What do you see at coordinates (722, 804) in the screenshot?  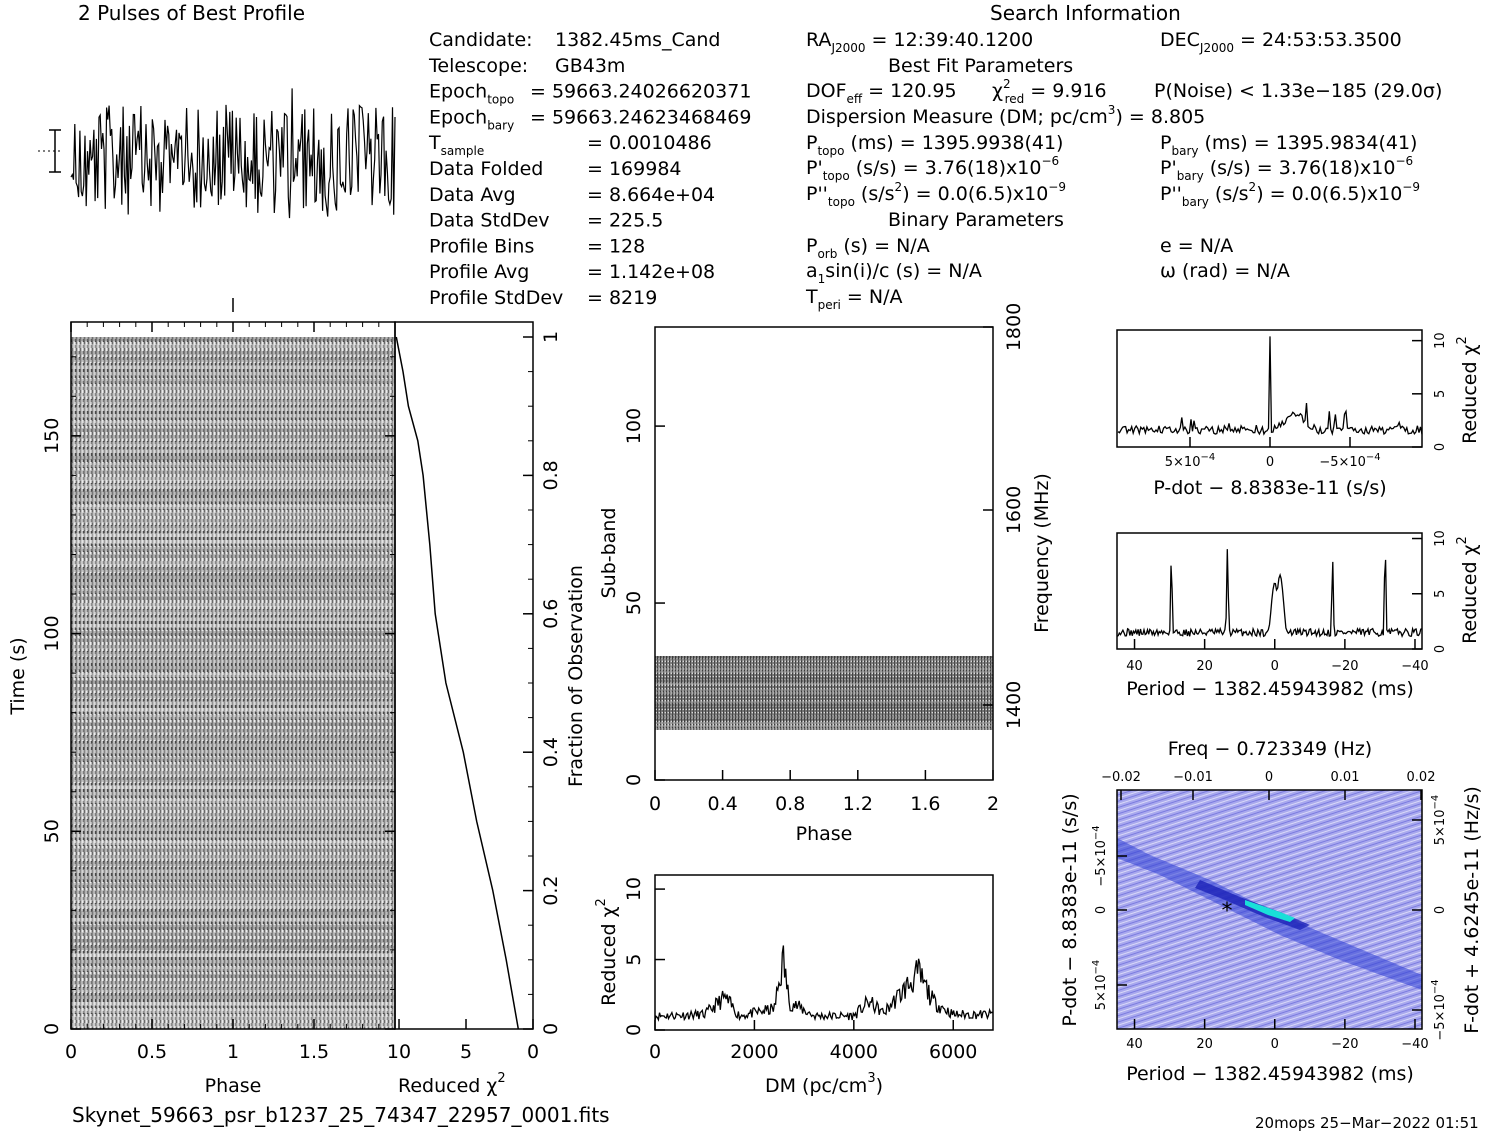 I see `tick-label: 0.4` at bounding box center [722, 804].